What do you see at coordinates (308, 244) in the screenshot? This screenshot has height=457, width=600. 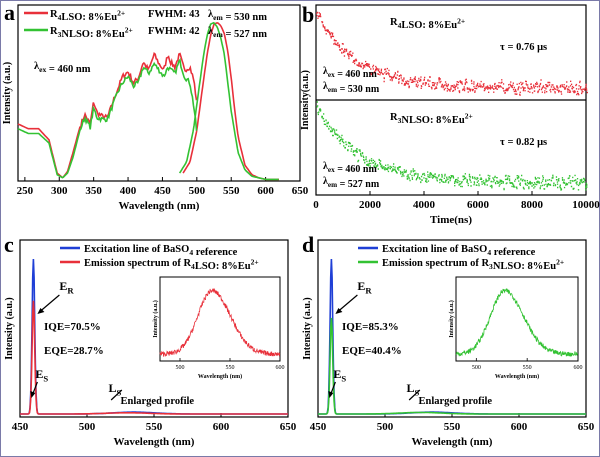 I see `panel-d-letter: d` at bounding box center [308, 244].